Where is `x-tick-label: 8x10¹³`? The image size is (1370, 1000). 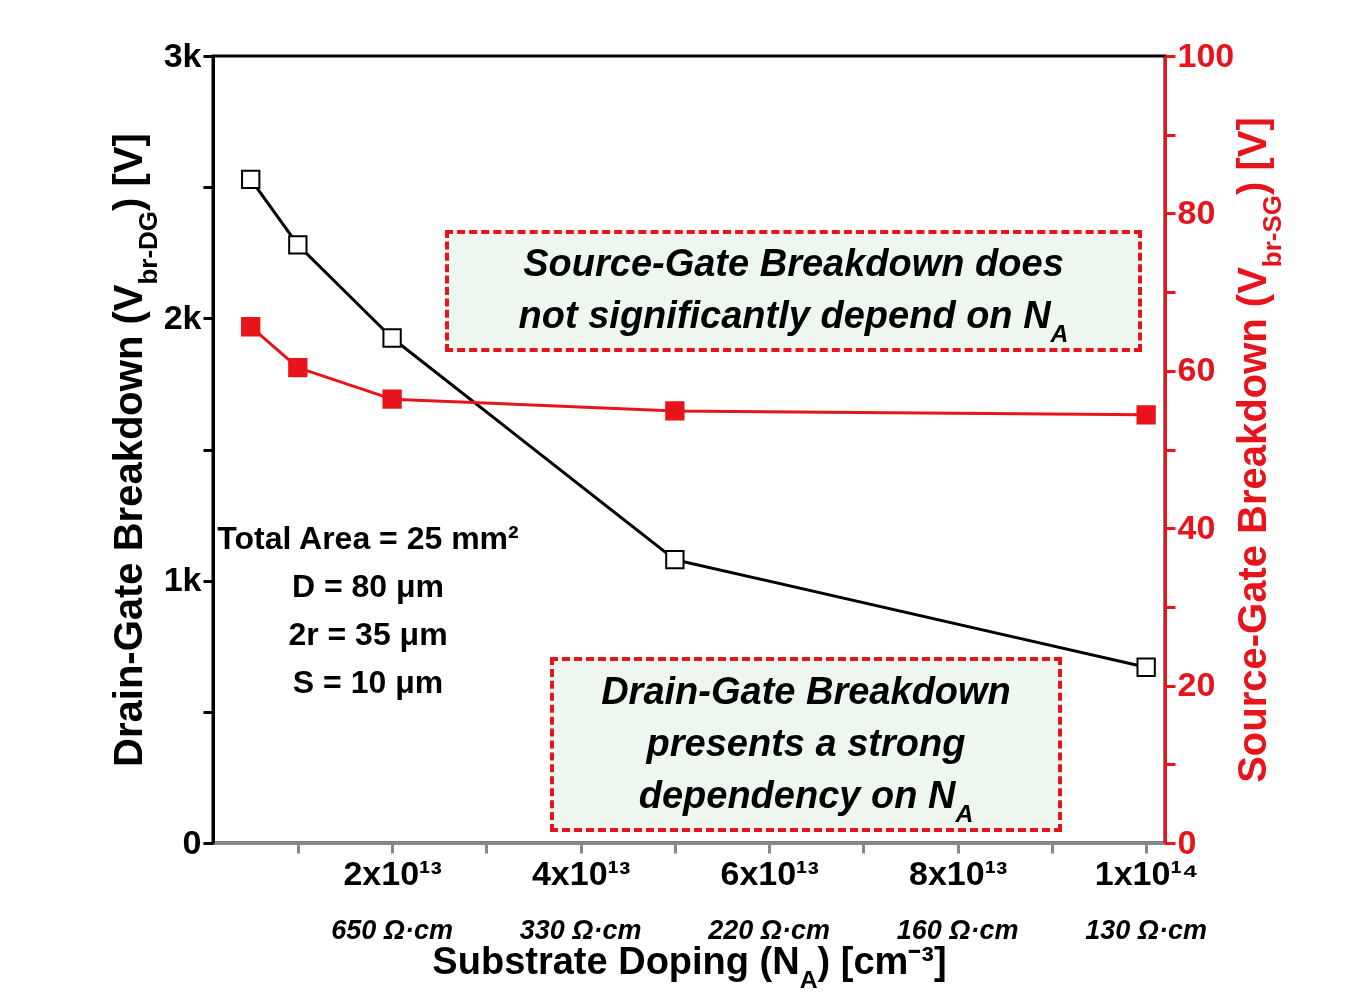 x-tick-label: 8x10¹³ is located at coordinates (958, 872).